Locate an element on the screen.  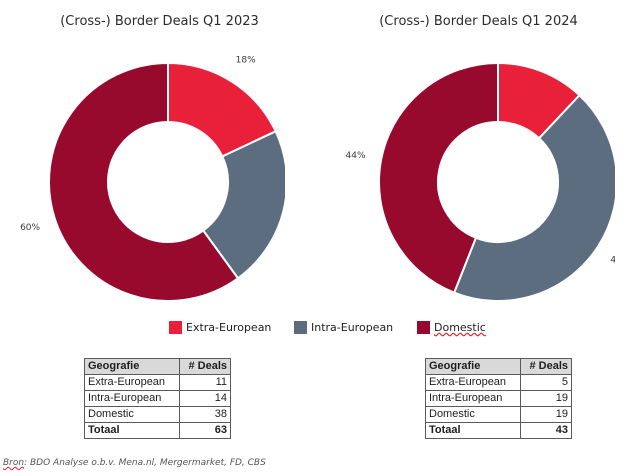
chart-title-2024: (Cross-) Border Deals Q1 2024 is located at coordinates (478, 21).